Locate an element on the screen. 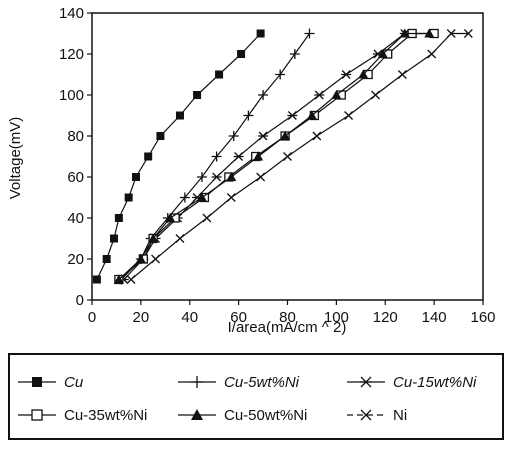 Image resolution: width=514 pixels, height=452 pixels. legend-entry: Cu-35wt%Ni is located at coordinates (82, 415).